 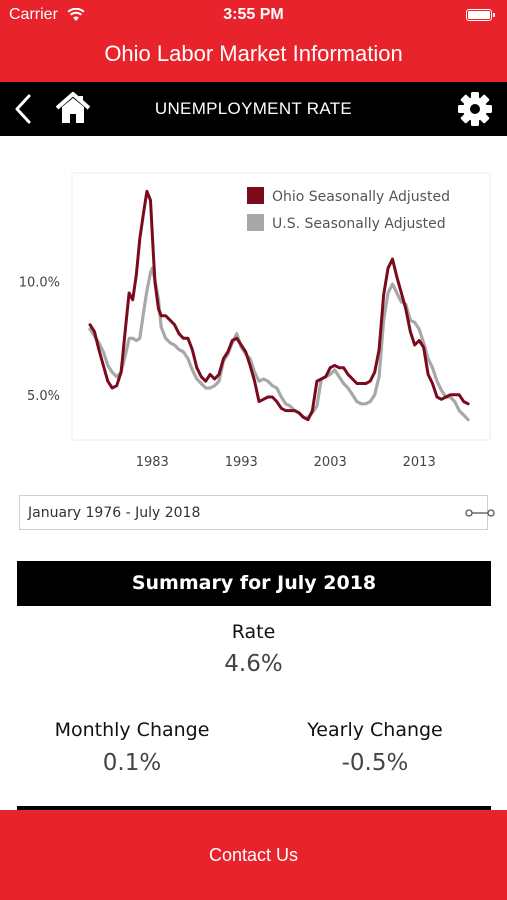 What do you see at coordinates (241, 462) in the screenshot?
I see `x-tick-label: 1993` at bounding box center [241, 462].